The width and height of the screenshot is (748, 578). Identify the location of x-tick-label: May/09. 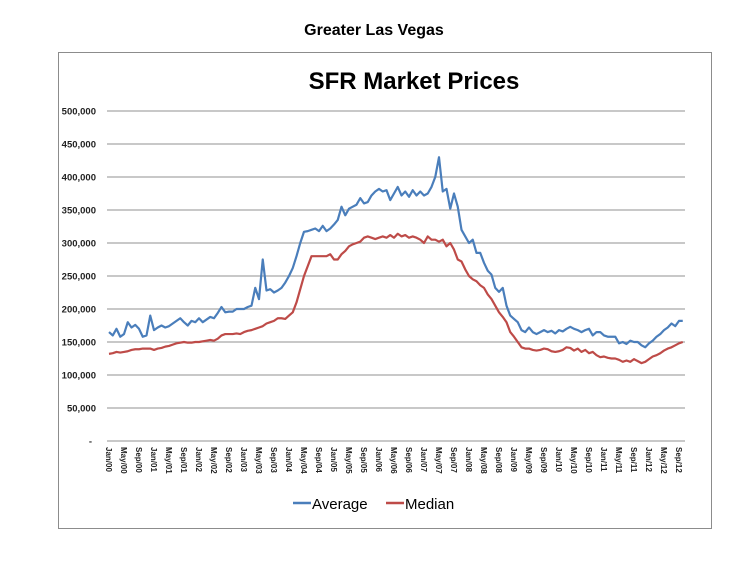
(528, 460).